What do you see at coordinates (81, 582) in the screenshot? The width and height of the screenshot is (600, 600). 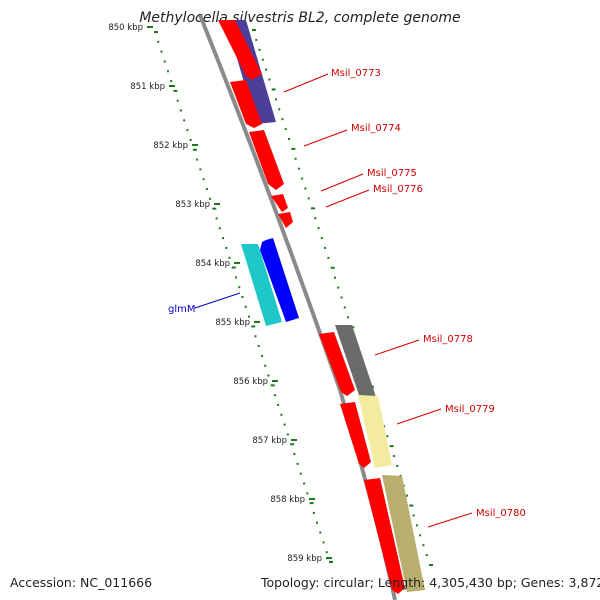 I see `accession-label: Accession: NC_011666` at bounding box center [81, 582].